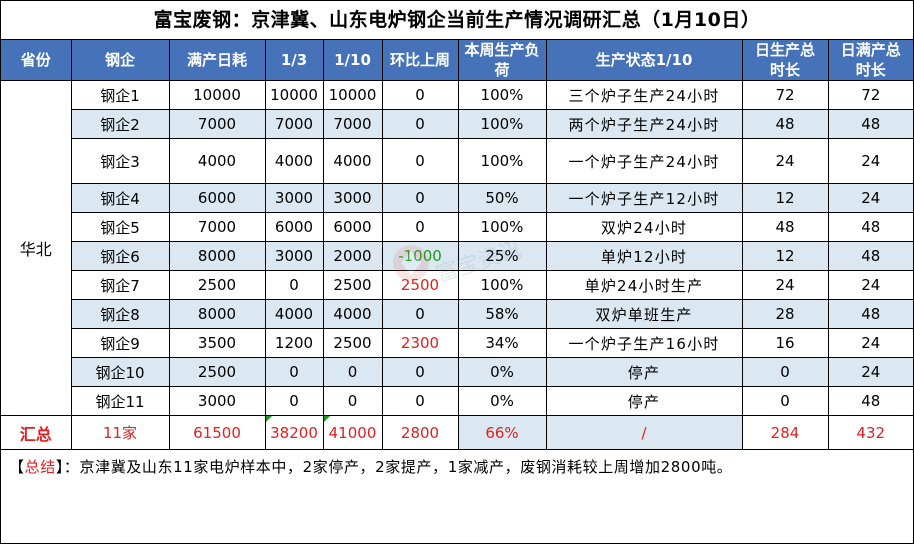  I want to click on header-status: 生产状态1/10, so click(644, 60).